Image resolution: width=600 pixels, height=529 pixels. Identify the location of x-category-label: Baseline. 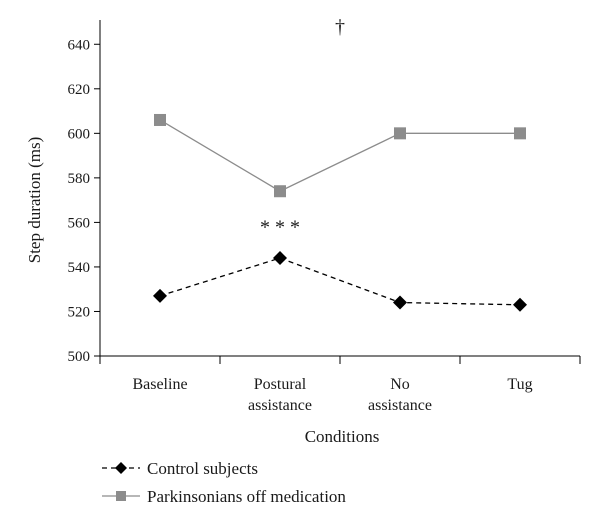
(159, 384).